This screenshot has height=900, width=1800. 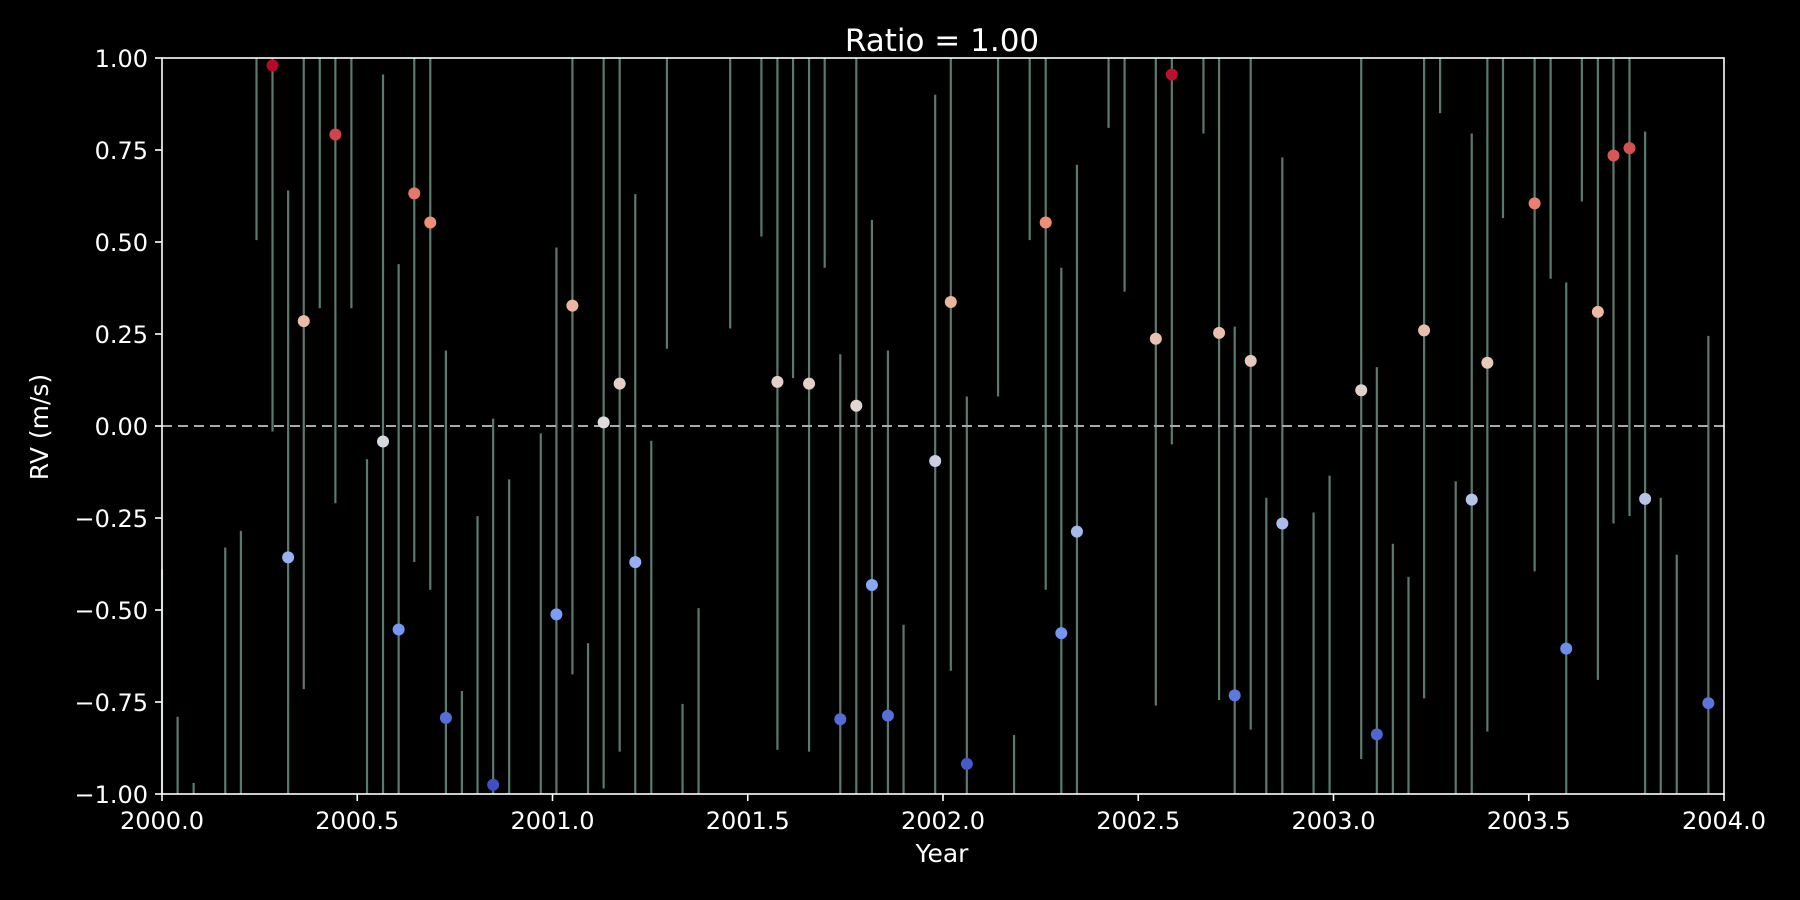 What do you see at coordinates (121, 335) in the screenshot?
I see `y-tick-label: 0.25` at bounding box center [121, 335].